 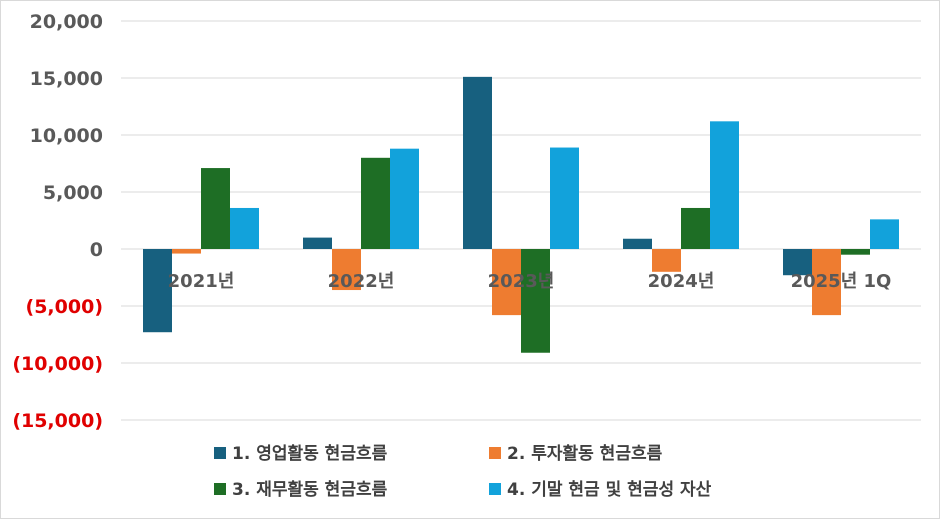 What do you see at coordinates (585, 453) in the screenshot?
I see `legend-label: 2. 투자활동 현금흐름` at bounding box center [585, 453].